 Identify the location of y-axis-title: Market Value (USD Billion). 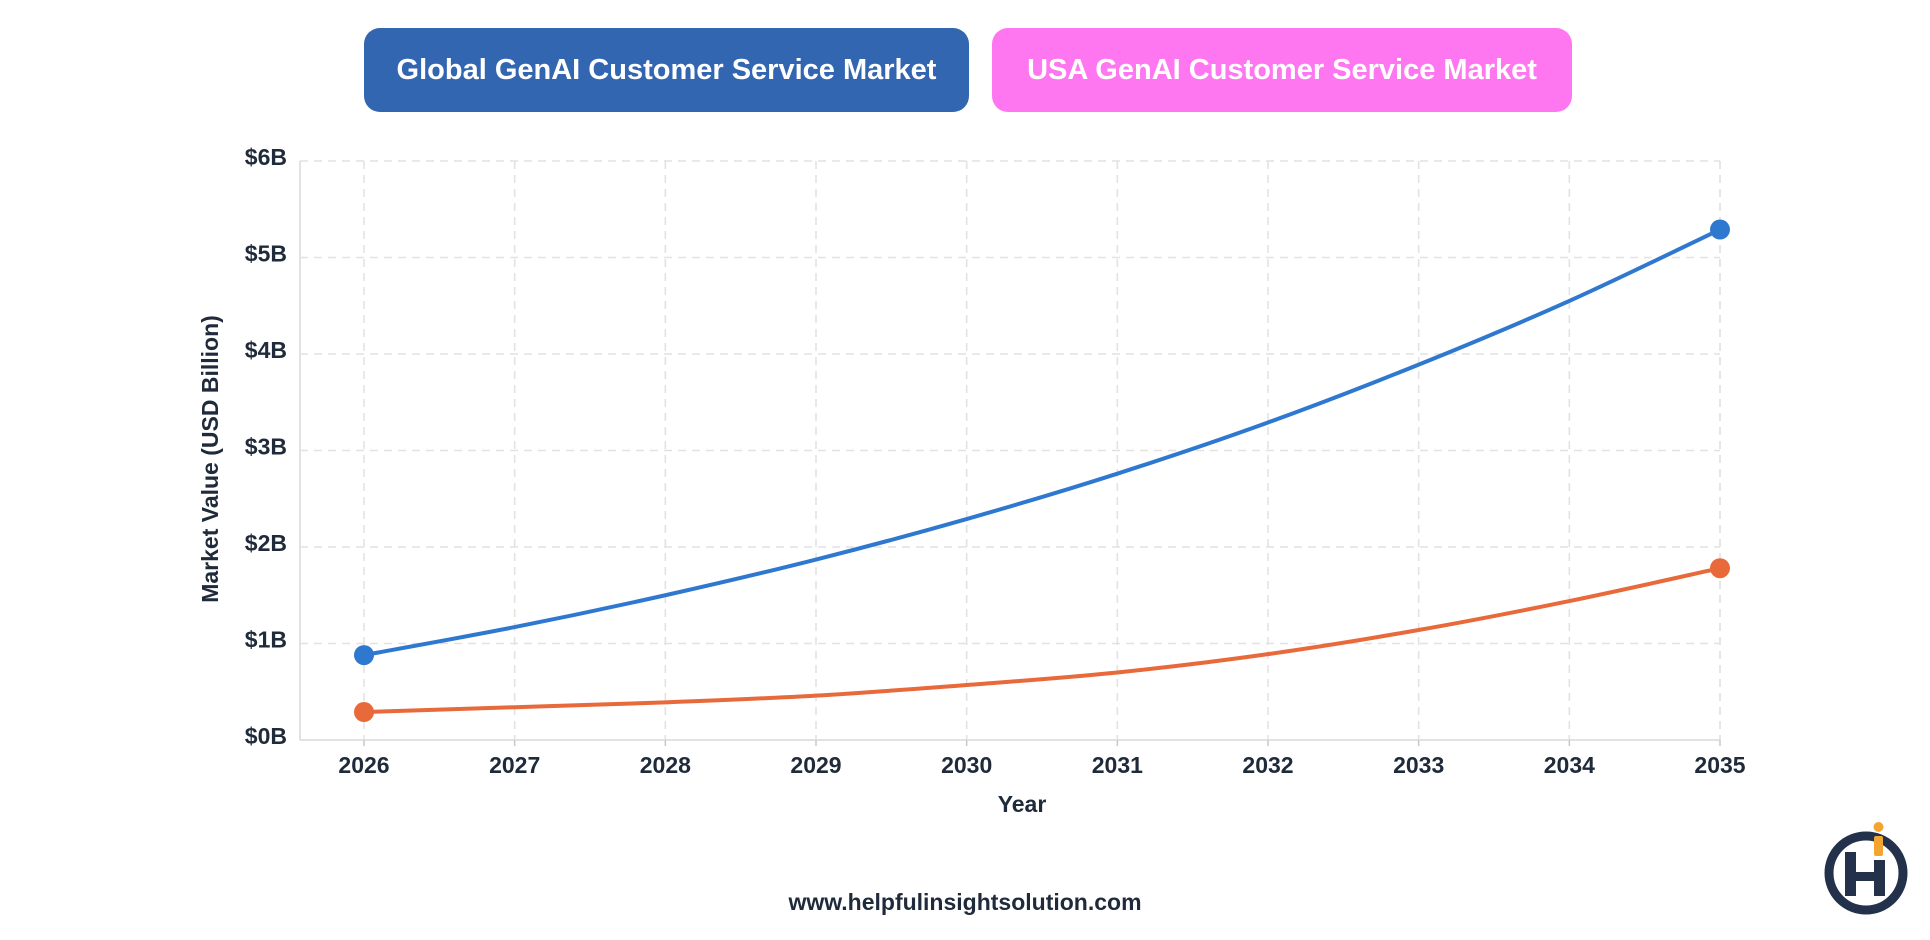
(210, 459).